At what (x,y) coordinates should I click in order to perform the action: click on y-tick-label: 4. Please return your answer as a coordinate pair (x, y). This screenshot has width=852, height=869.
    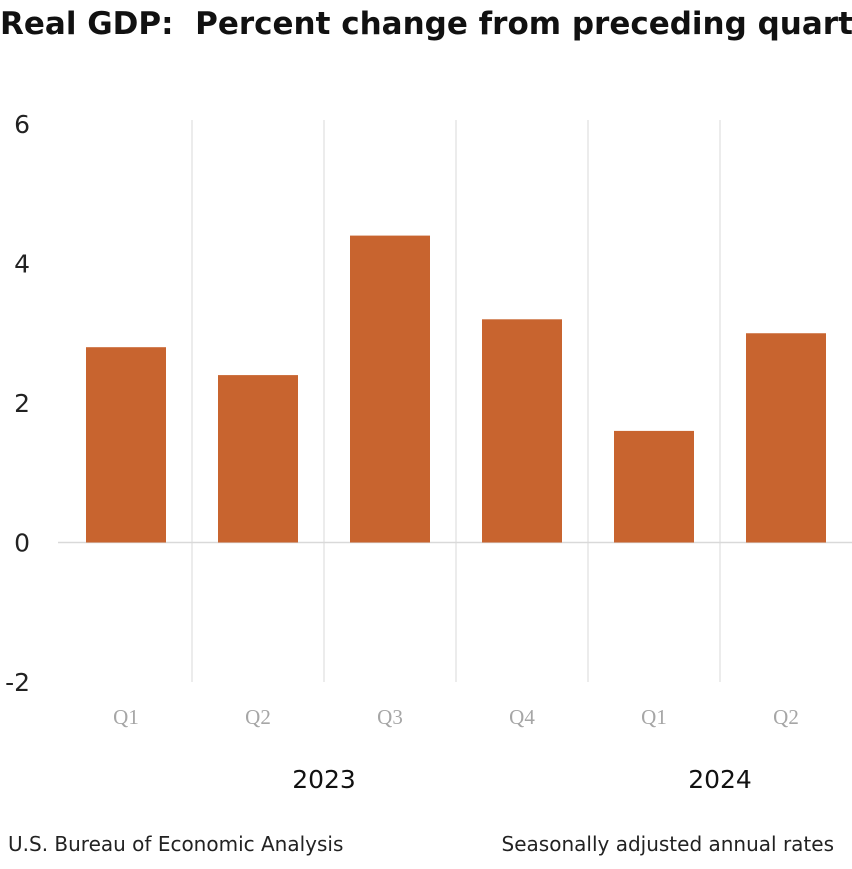
    Looking at the image, I should click on (22, 264).